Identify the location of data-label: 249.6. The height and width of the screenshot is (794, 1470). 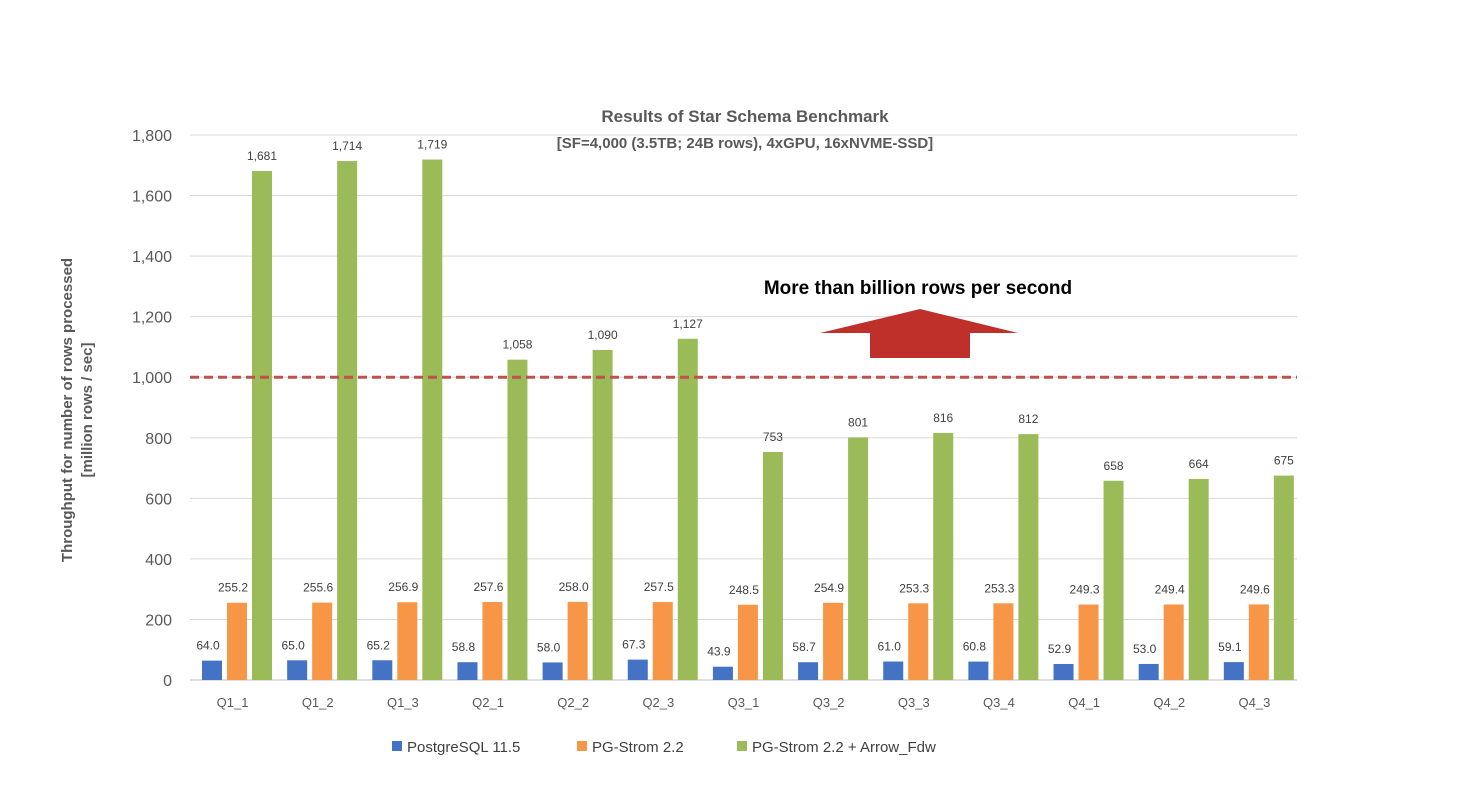
(1255, 589).